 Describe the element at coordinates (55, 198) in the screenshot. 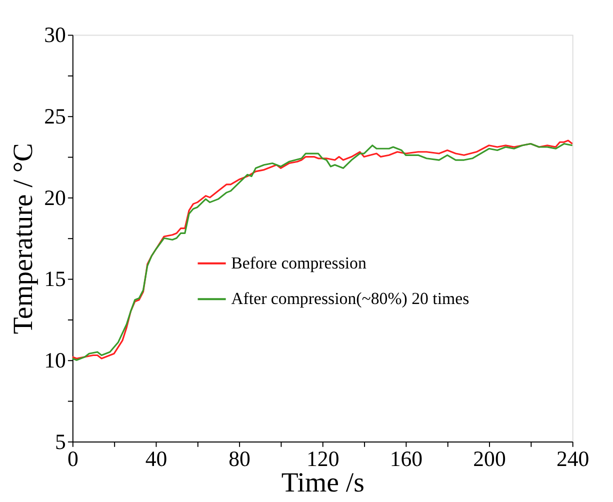

I see `y-tick-label: 20` at that location.